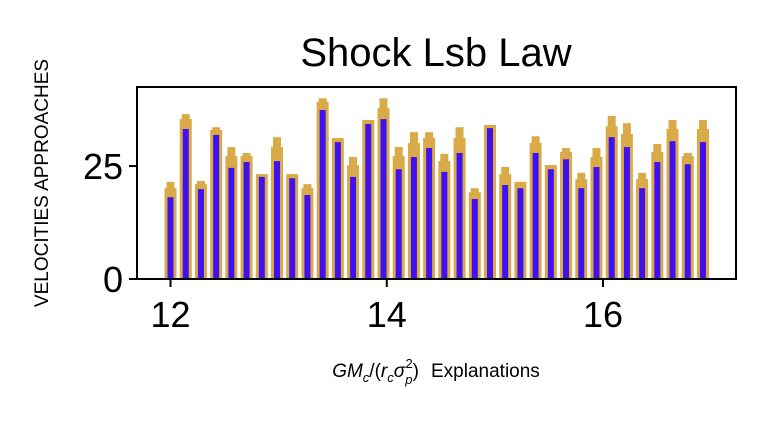 The width and height of the screenshot is (766, 424). Describe the element at coordinates (387, 314) in the screenshot. I see `x-tick-label: 14` at that location.